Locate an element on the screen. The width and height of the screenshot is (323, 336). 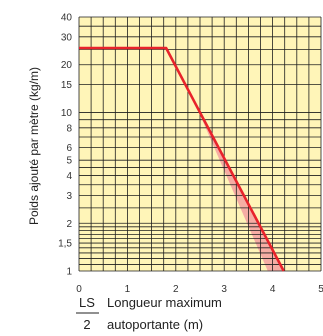
y-tick-label: 10 is located at coordinates (67, 113).